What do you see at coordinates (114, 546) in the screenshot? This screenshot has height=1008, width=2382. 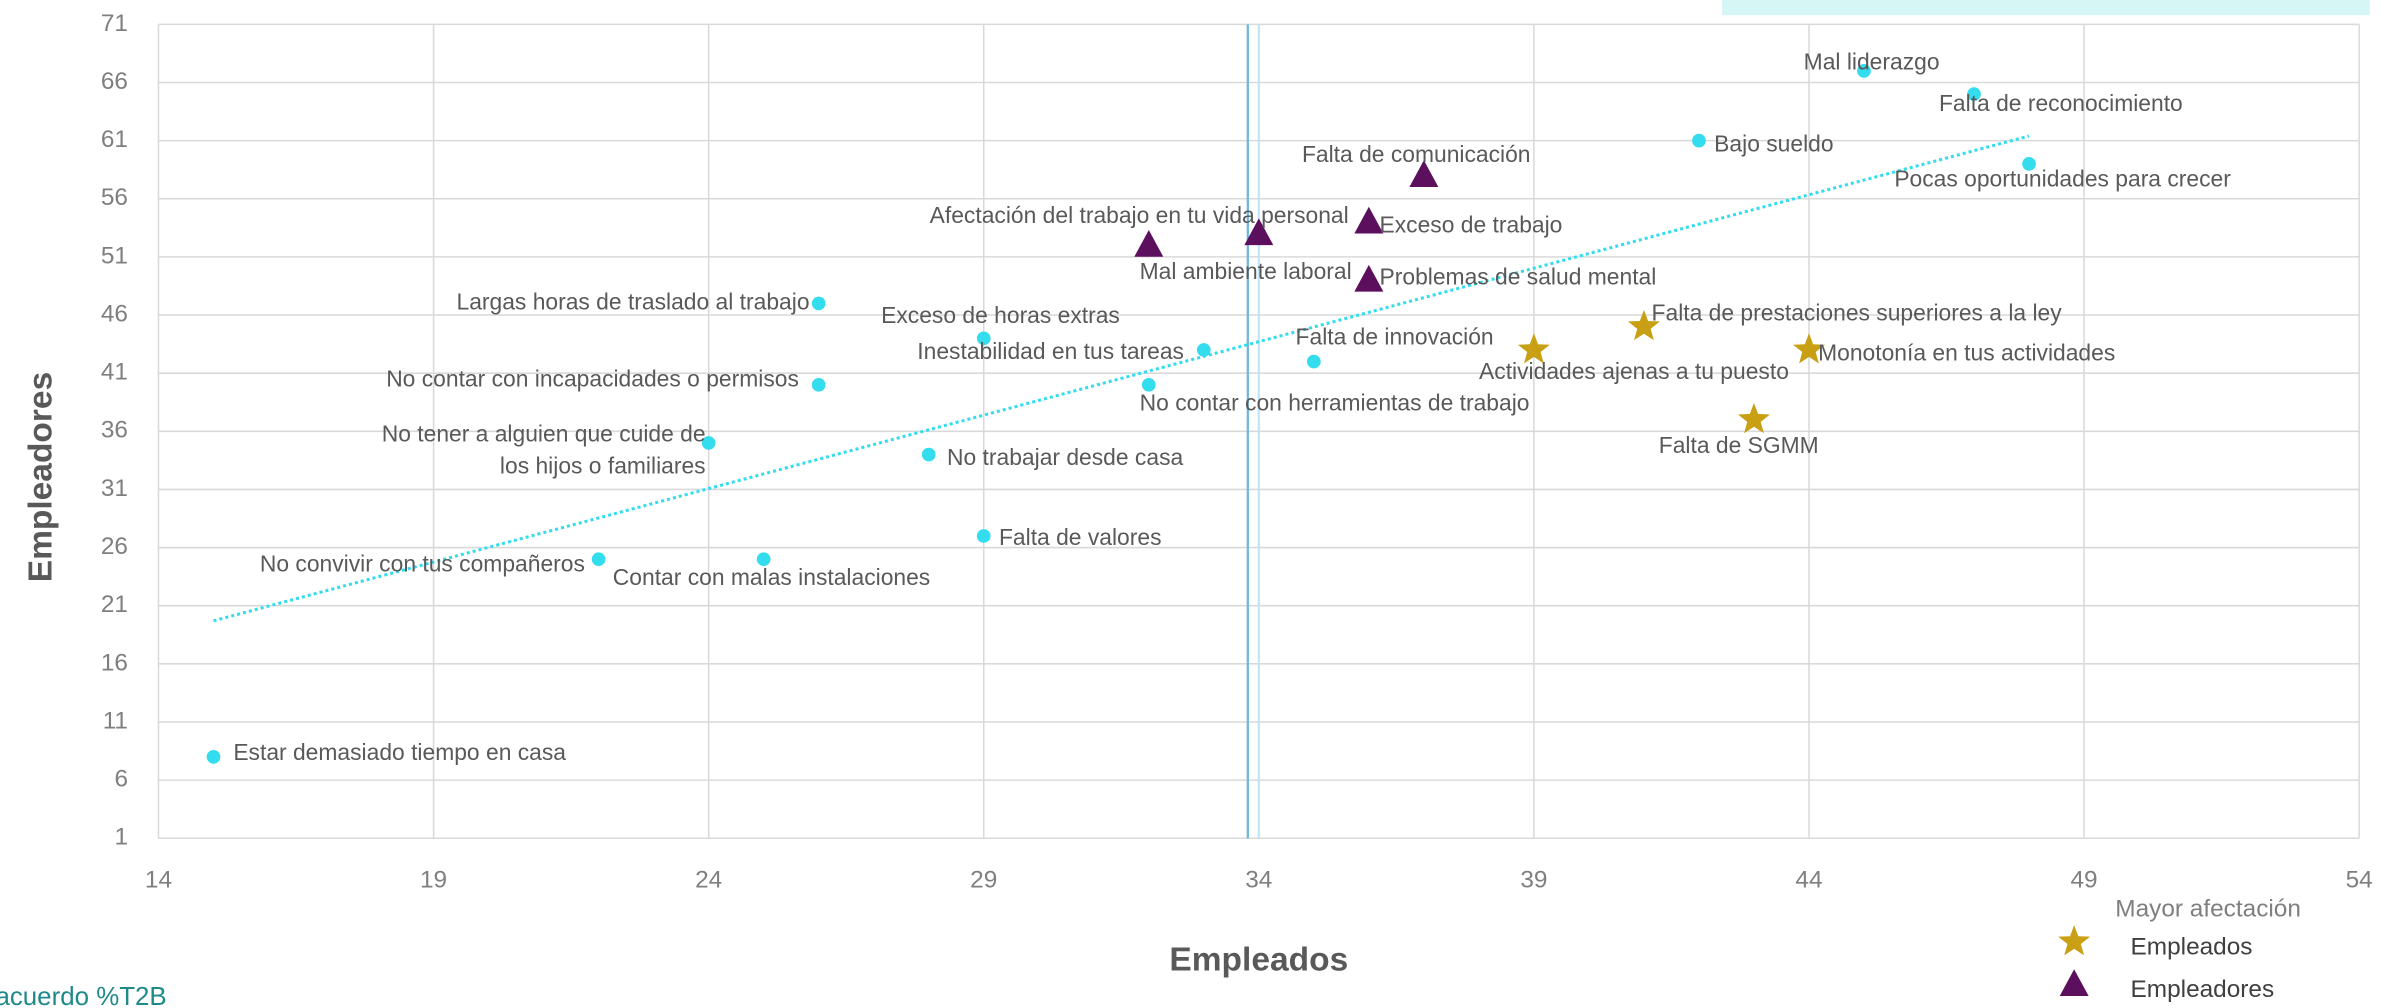 I see `y-tick-label: 26` at bounding box center [114, 546].